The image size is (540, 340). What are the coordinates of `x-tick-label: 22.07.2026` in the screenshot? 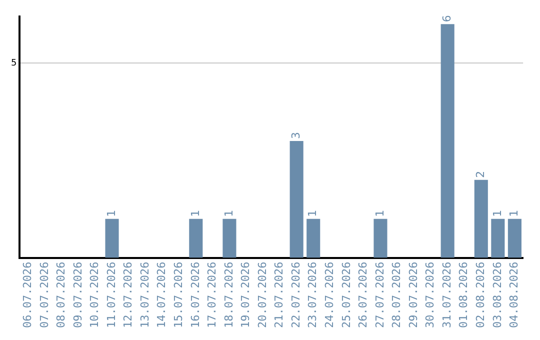 It's located at (295, 295).